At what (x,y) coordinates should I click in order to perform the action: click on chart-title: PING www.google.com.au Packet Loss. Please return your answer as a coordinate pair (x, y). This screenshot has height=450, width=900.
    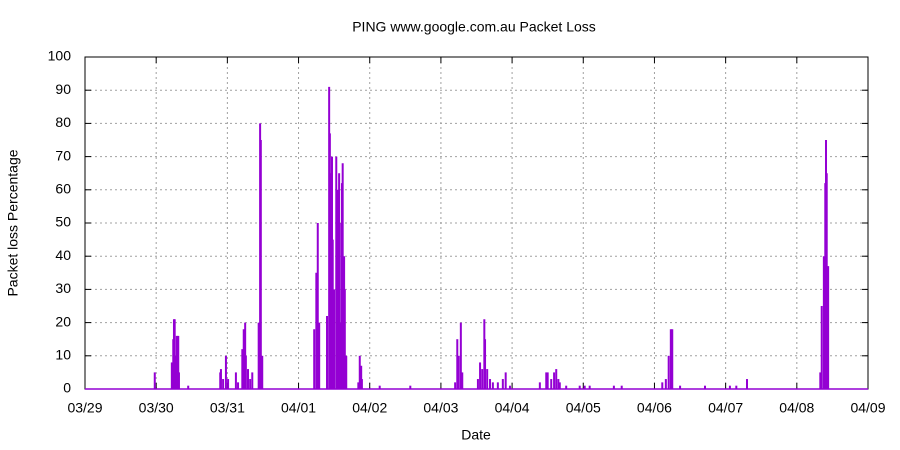
    Looking at the image, I should click on (474, 27).